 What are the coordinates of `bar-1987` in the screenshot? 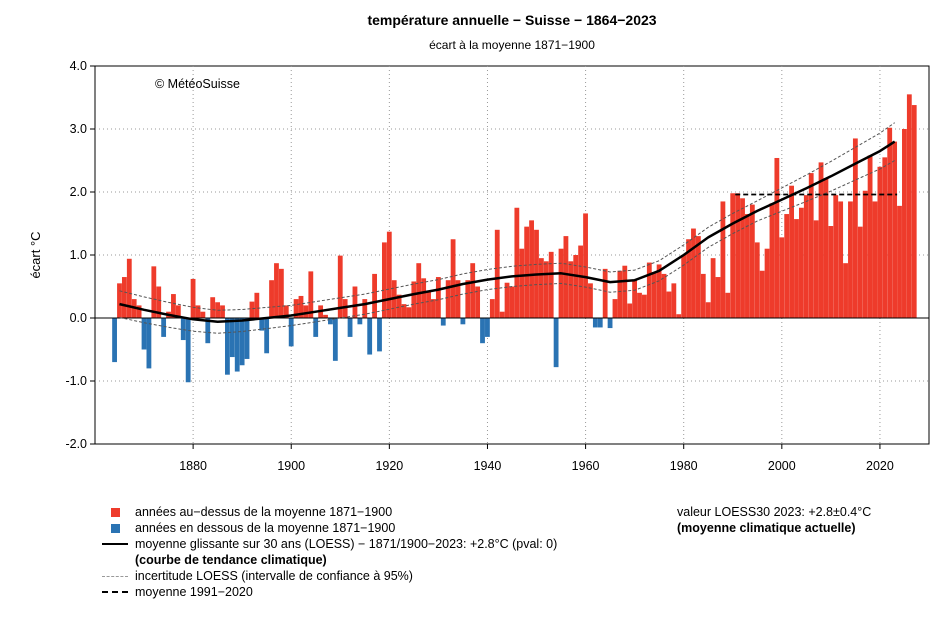 It's located at (718, 297).